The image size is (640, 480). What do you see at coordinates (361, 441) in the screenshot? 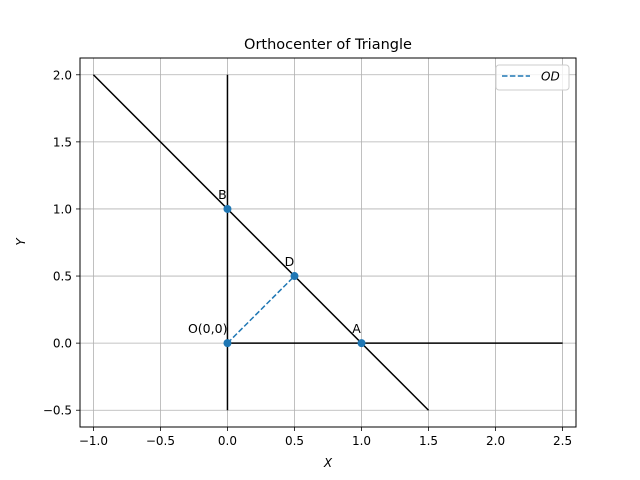
I see `x-tick-label: 1.0` at bounding box center [361, 441].